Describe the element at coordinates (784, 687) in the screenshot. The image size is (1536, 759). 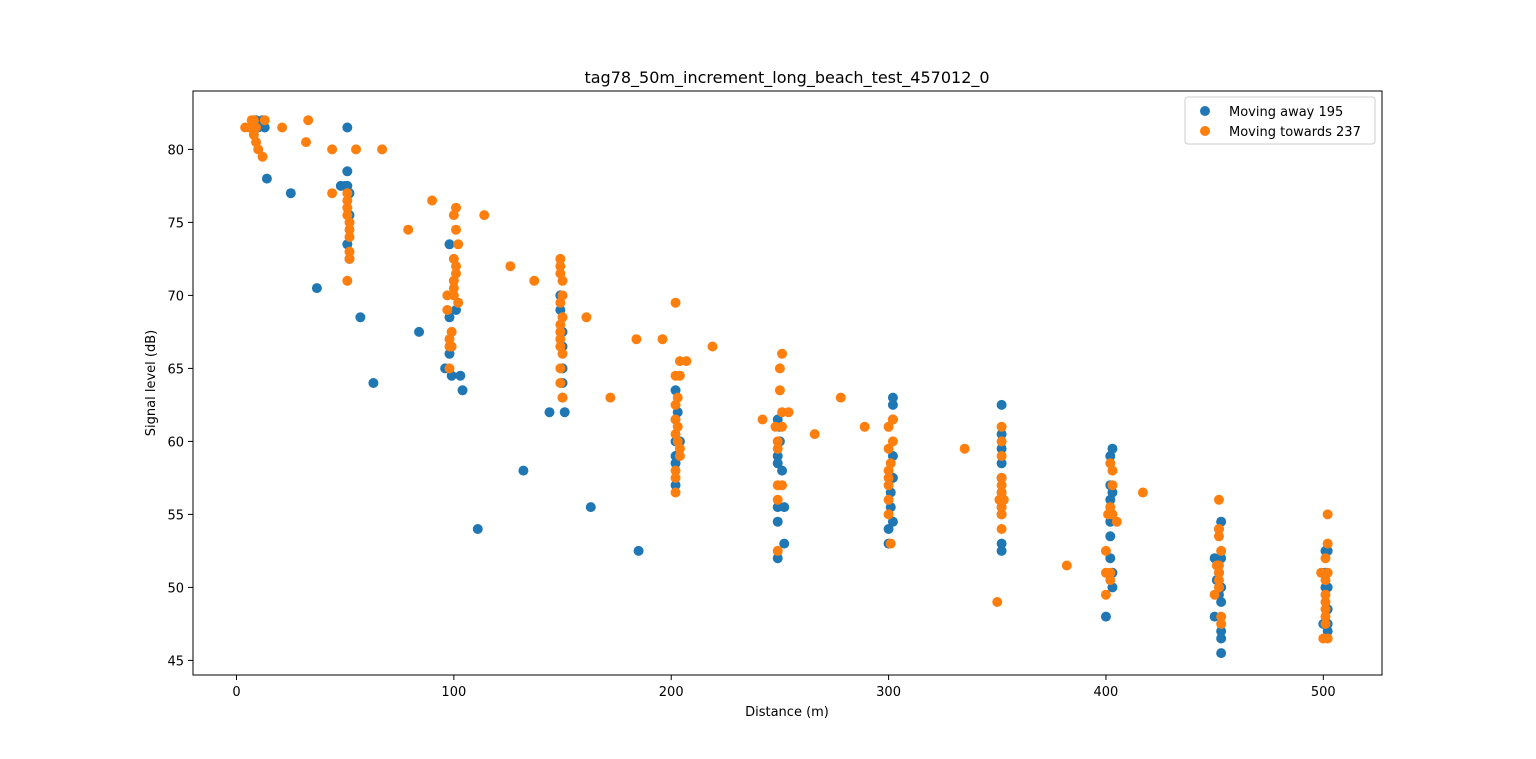
I see `x-axis: 0 100 200 300 400 500` at that location.